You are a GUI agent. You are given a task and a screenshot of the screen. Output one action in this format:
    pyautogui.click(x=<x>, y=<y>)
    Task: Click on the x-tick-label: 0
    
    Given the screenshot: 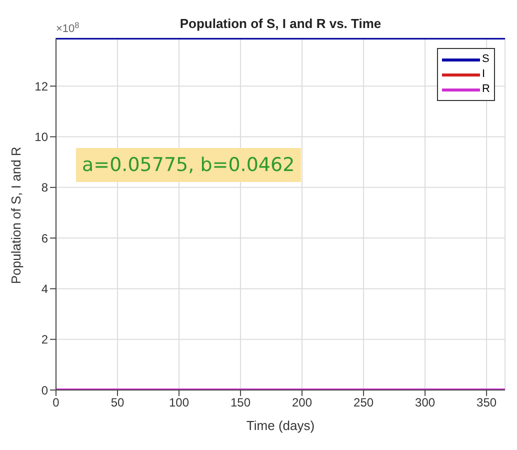 What is the action you would take?
    pyautogui.click(x=56, y=403)
    